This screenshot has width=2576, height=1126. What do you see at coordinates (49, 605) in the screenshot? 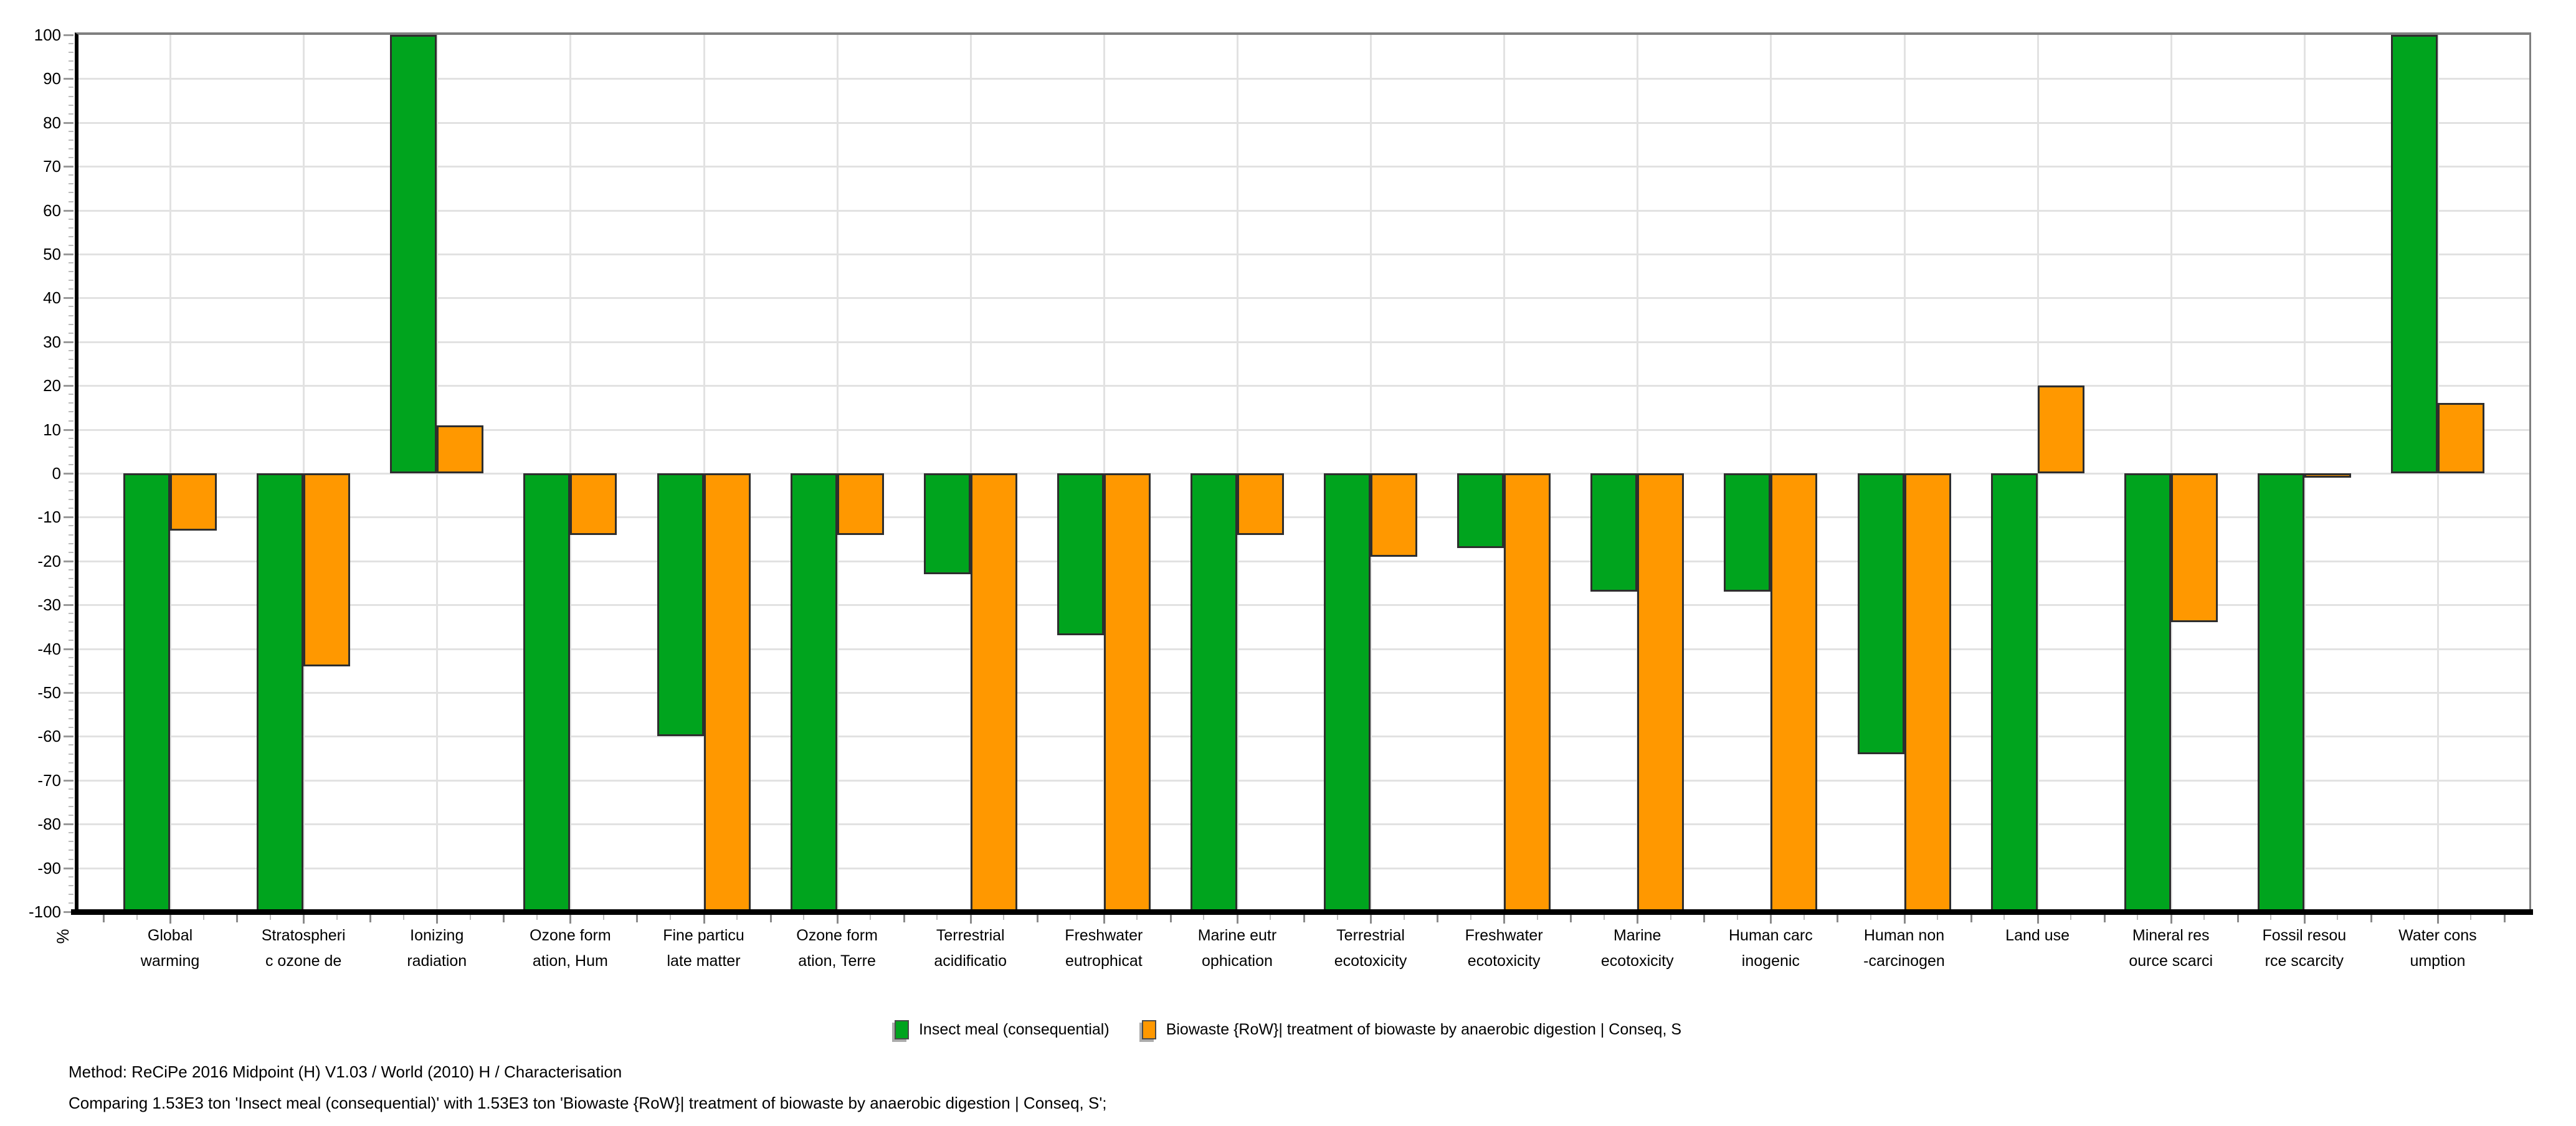
I see `y-axis-label--30: -30` at bounding box center [49, 605].